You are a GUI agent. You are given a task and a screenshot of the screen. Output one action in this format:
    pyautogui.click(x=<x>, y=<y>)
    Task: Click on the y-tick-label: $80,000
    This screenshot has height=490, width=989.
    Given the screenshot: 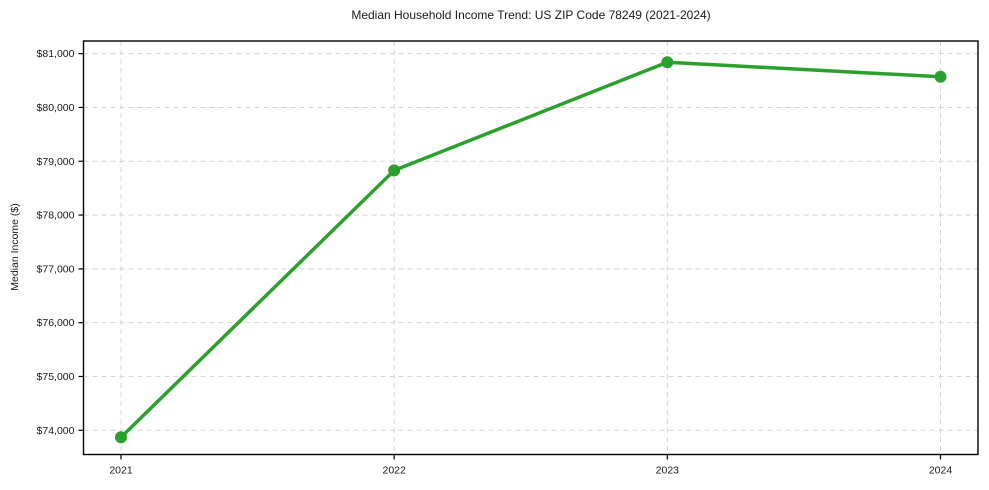 What is the action you would take?
    pyautogui.click(x=56, y=108)
    